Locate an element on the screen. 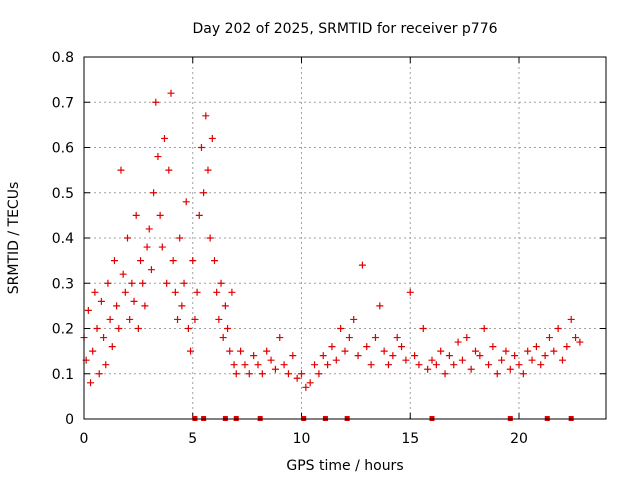 The image size is (640, 480). x-tick-label: 15 is located at coordinates (410, 439).